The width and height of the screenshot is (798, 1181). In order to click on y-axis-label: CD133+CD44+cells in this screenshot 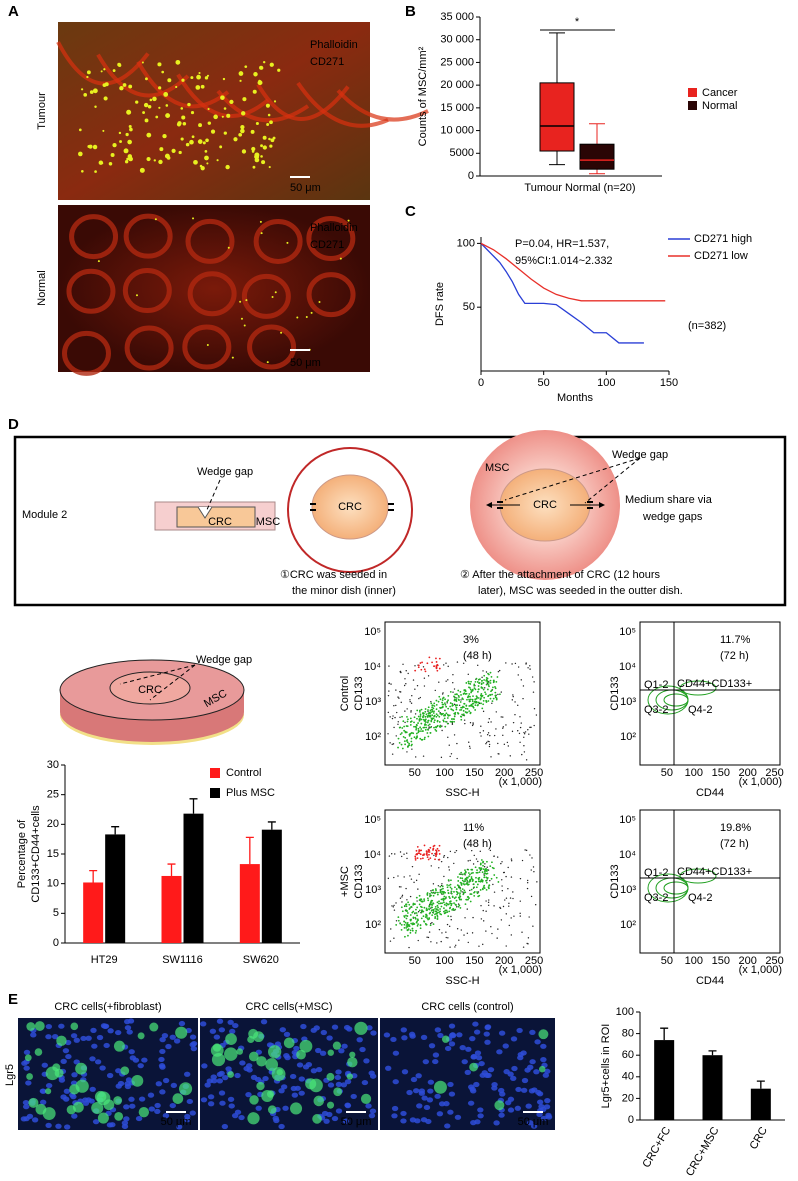, I will do `click(36, 854)`.